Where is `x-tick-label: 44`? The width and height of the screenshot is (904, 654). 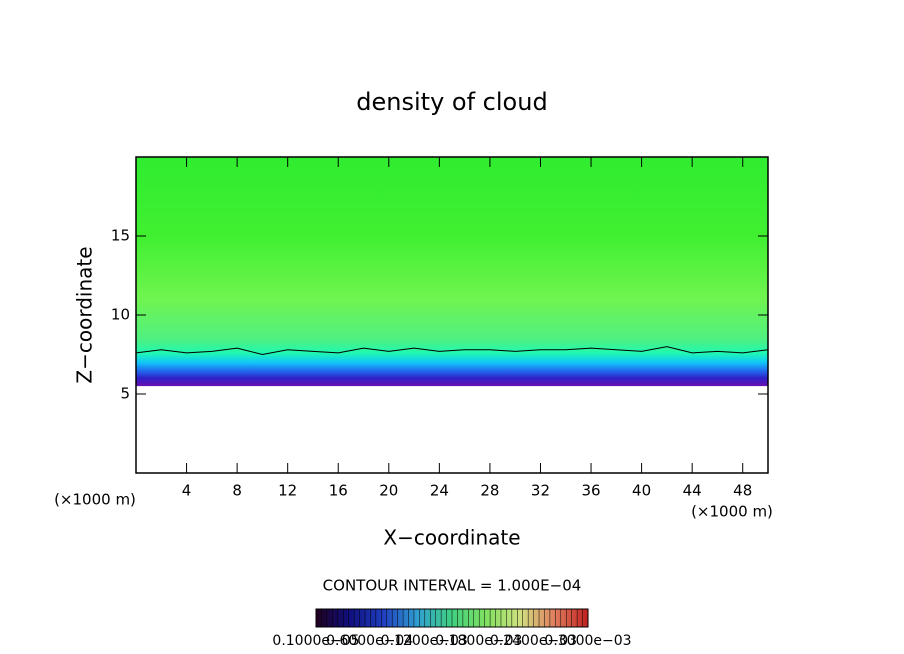
x-tick-label: 44 is located at coordinates (692, 491).